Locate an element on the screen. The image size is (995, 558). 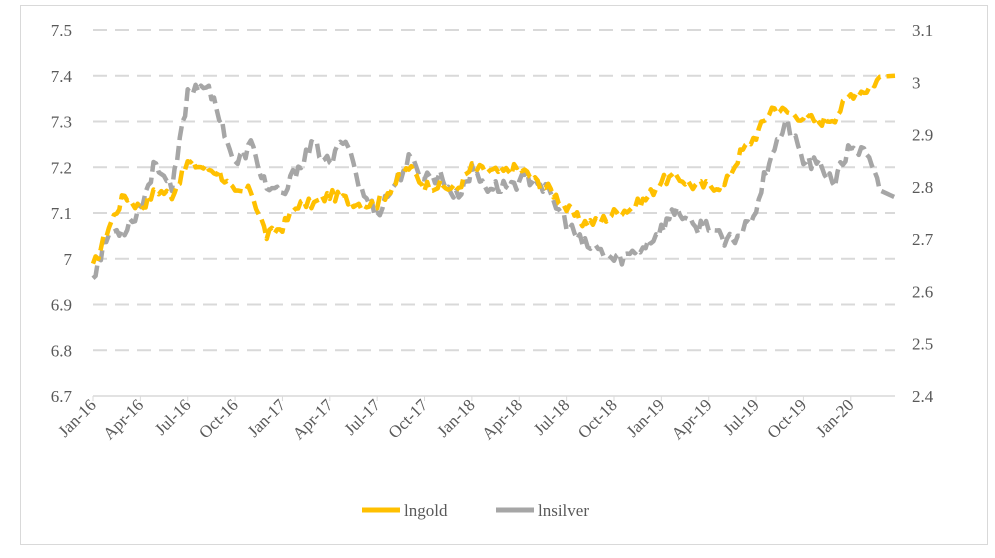
right-tick-label: 3.1 is located at coordinates (922, 30).